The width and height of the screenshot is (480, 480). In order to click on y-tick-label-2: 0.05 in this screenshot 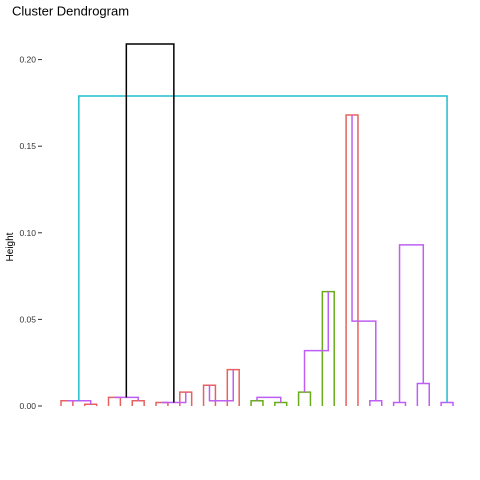, I will do `click(27, 319)`.